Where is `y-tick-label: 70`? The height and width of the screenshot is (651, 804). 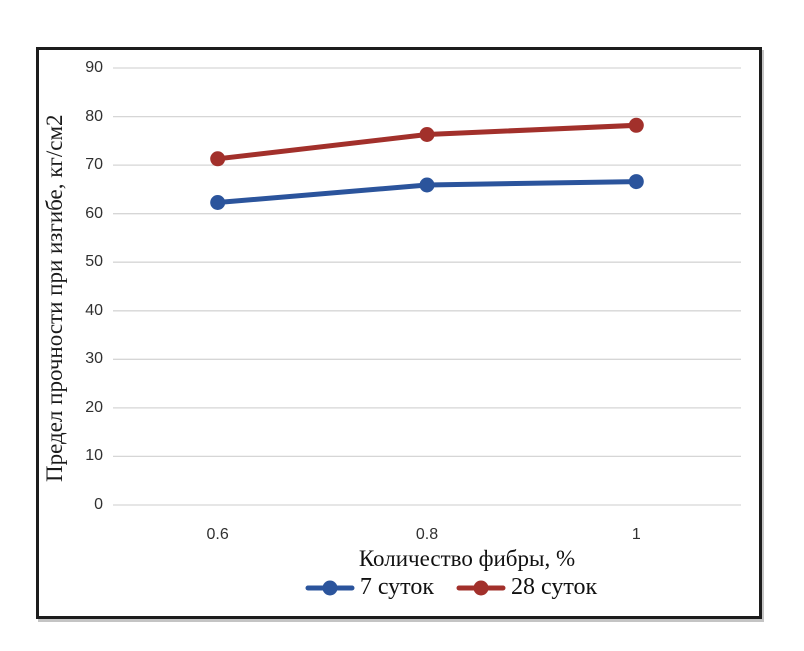 y-tick-label: 70 is located at coordinates (94, 165).